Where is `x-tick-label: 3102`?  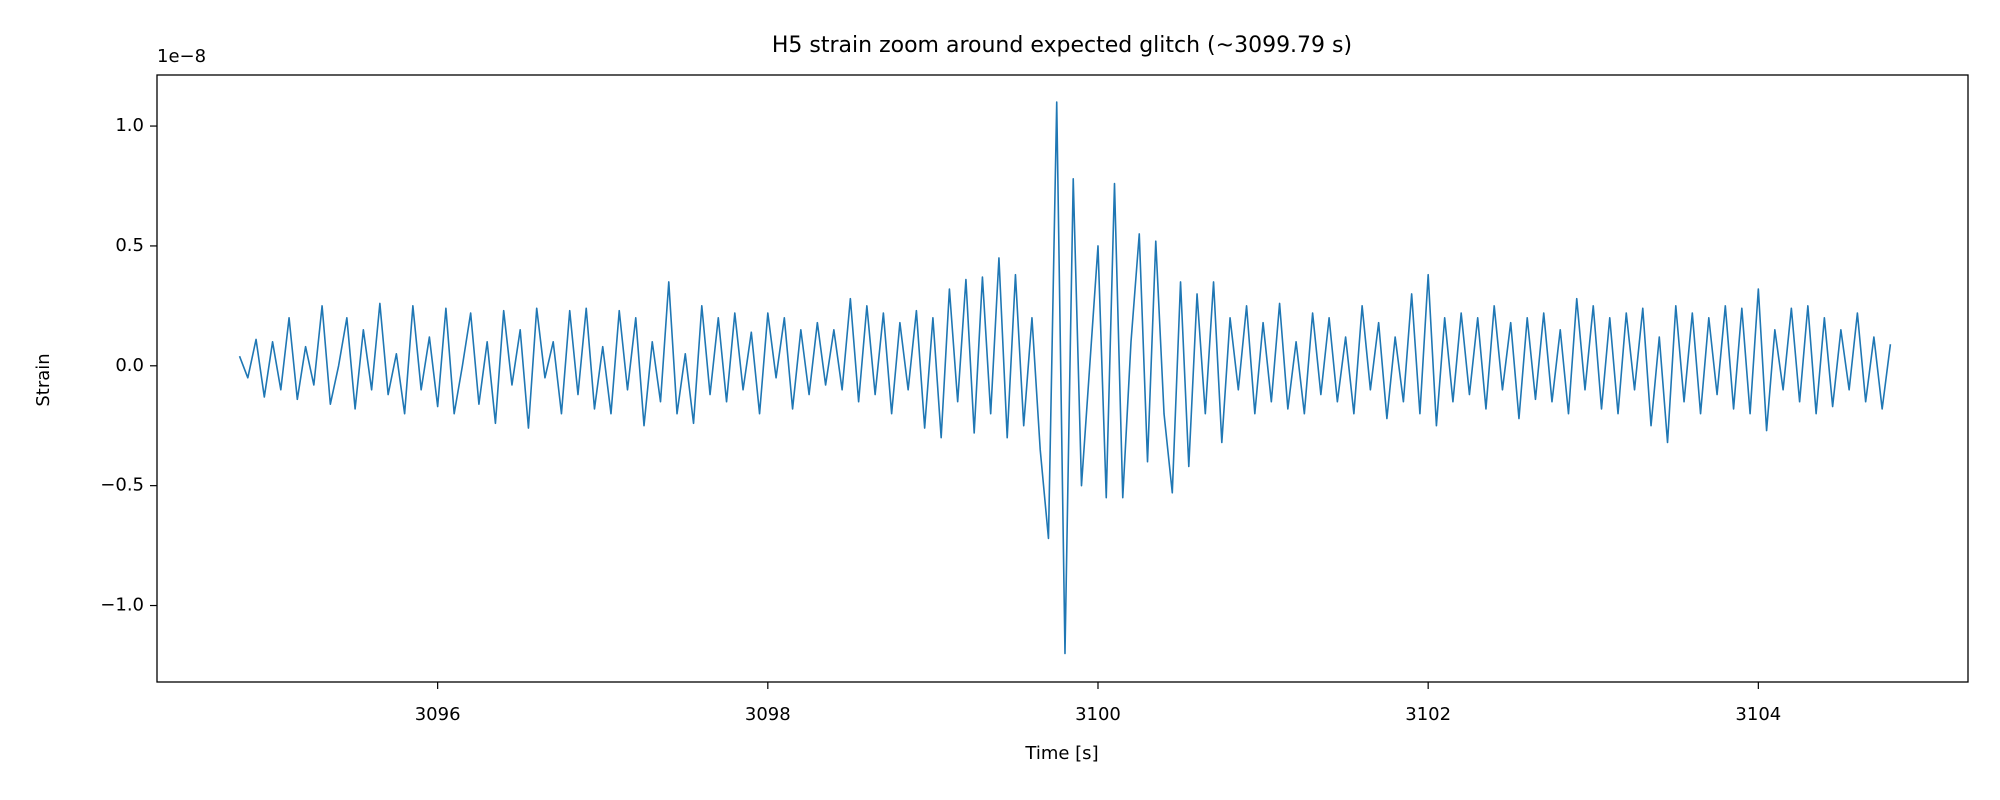
x-tick-label: 3102 is located at coordinates (1428, 714).